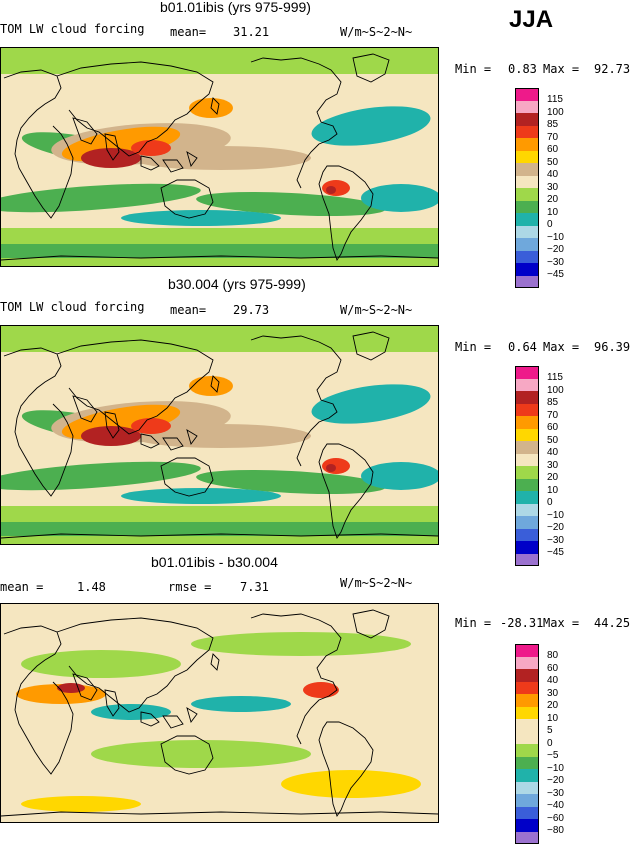  What do you see at coordinates (188, 32) in the screenshot?
I see `panel1-mean-label: mean=` at bounding box center [188, 32].